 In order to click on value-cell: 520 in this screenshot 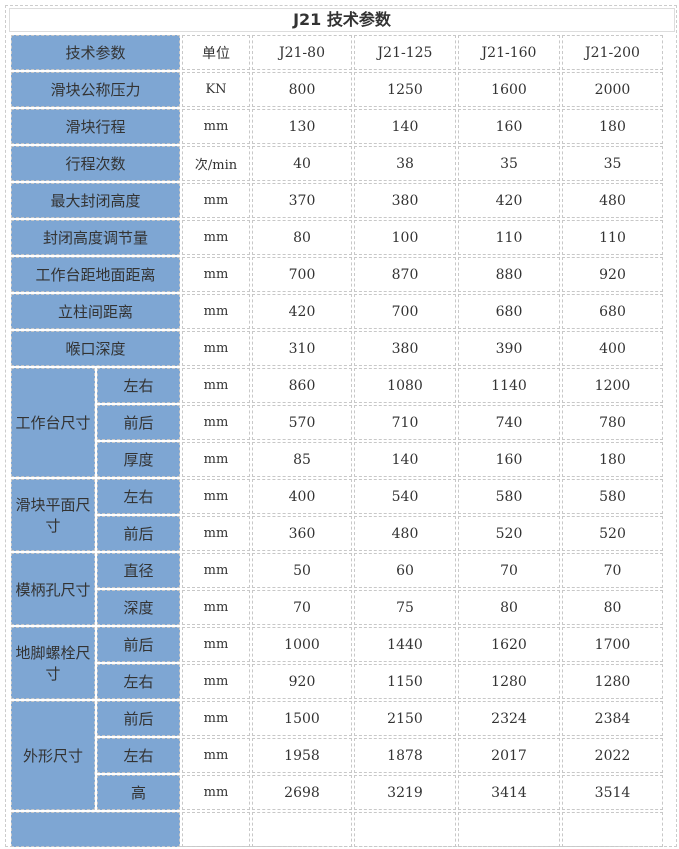, I will do `click(509, 533)`.